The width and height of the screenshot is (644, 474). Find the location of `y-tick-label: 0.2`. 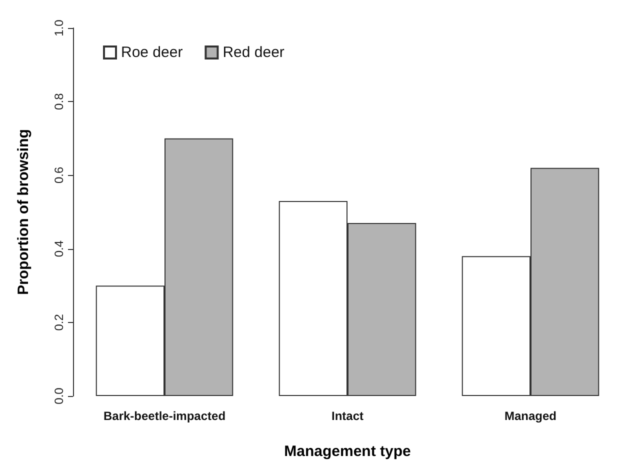

y-tick-label: 0.2 is located at coordinates (59, 322).